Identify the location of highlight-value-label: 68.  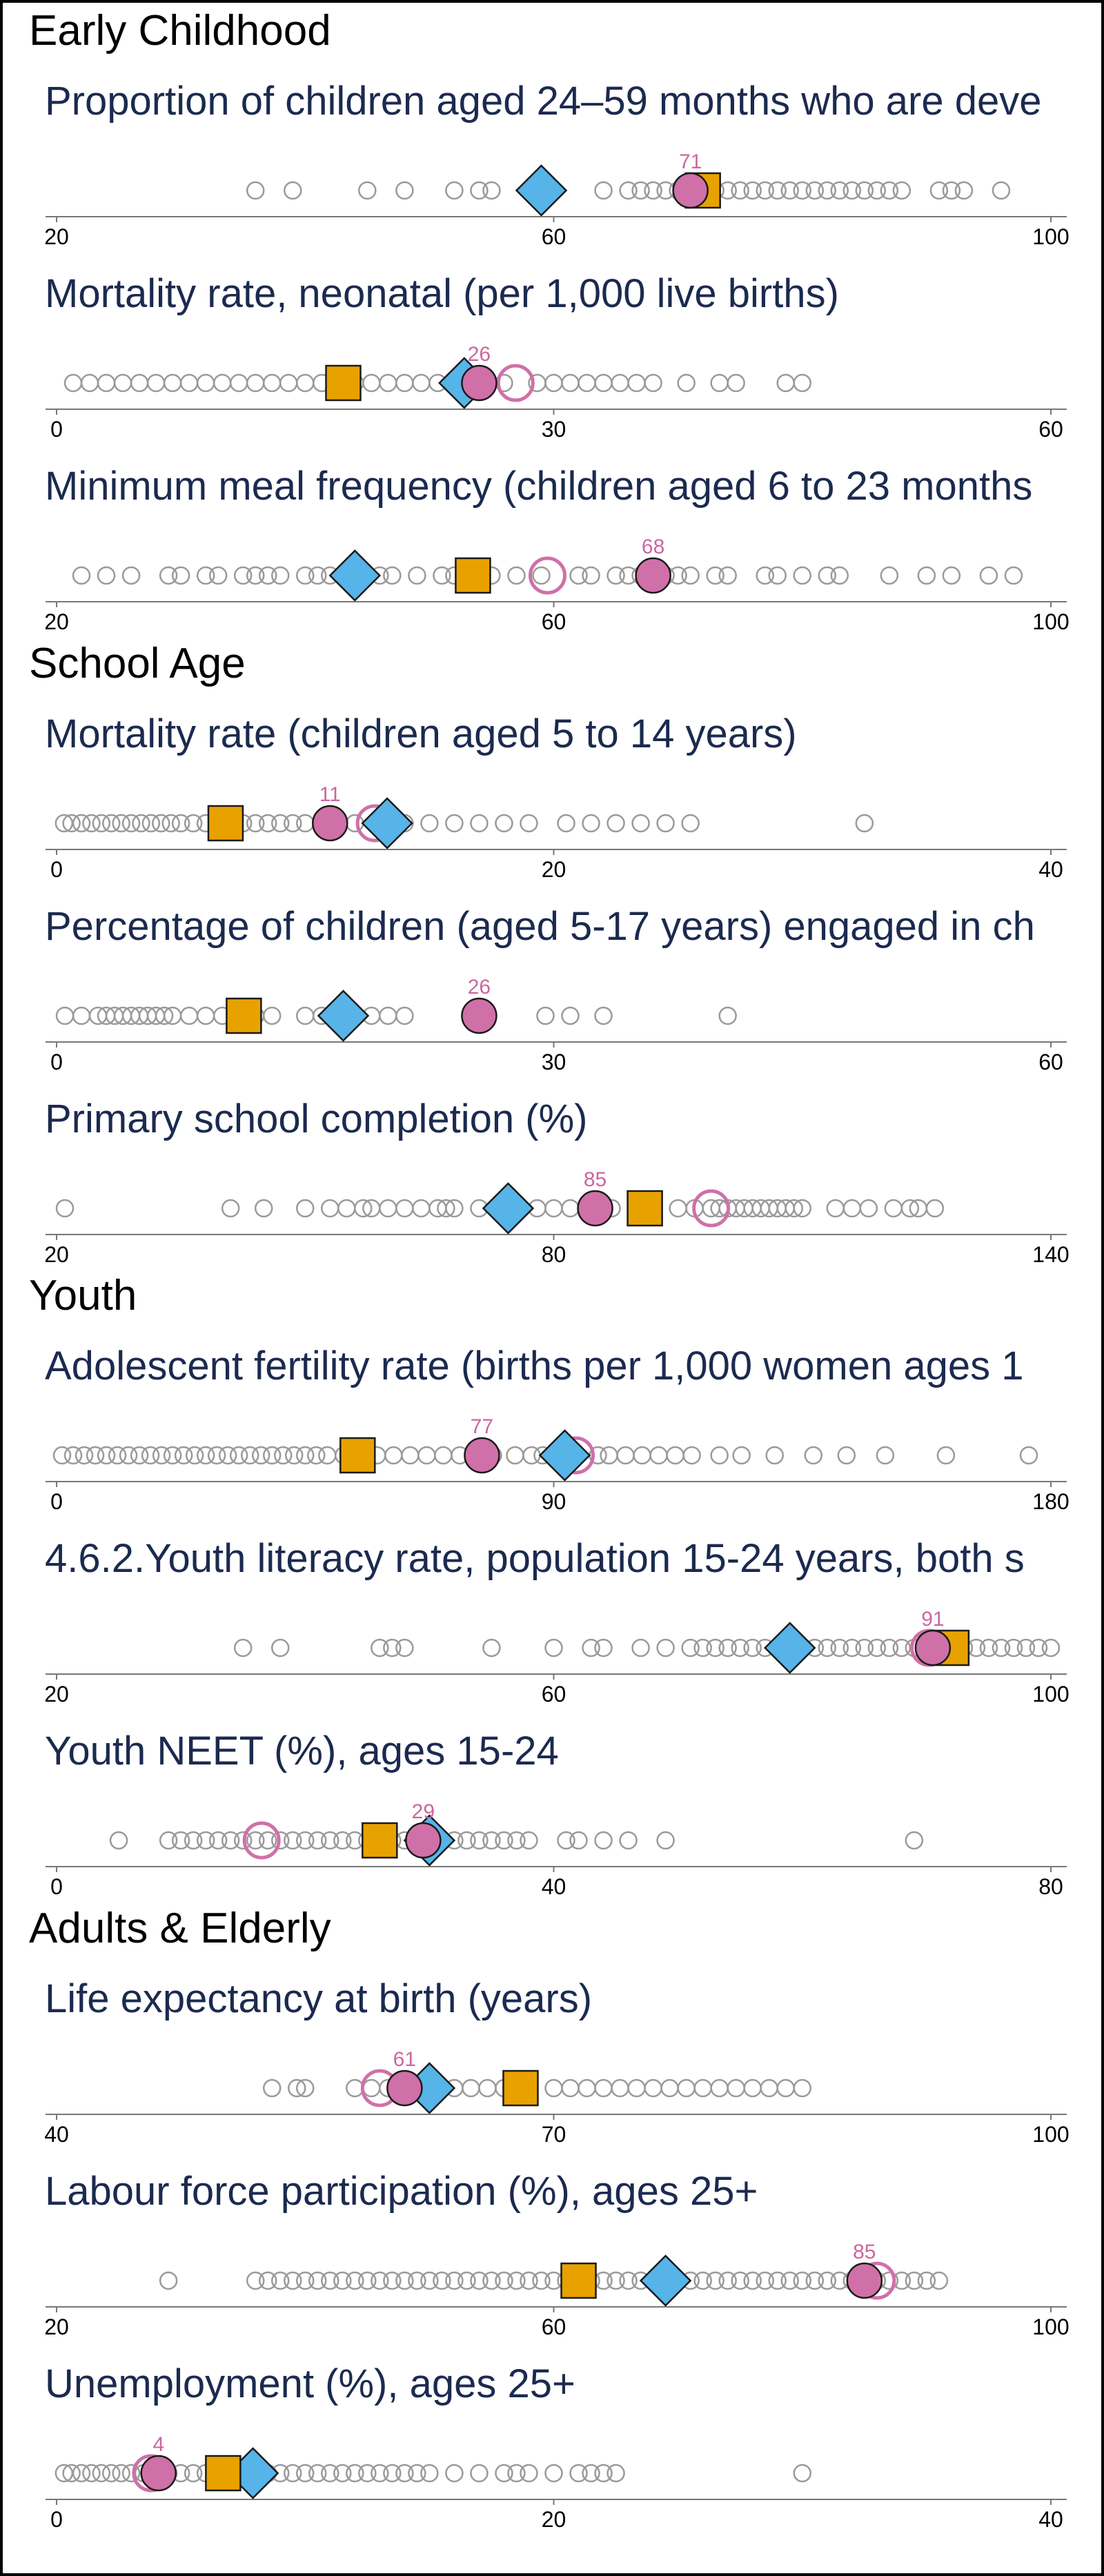
(653, 546).